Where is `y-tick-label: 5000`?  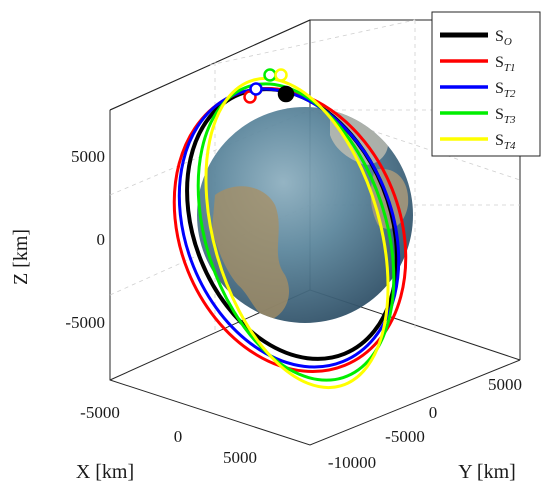 y-tick-label: 5000 is located at coordinates (505, 384).